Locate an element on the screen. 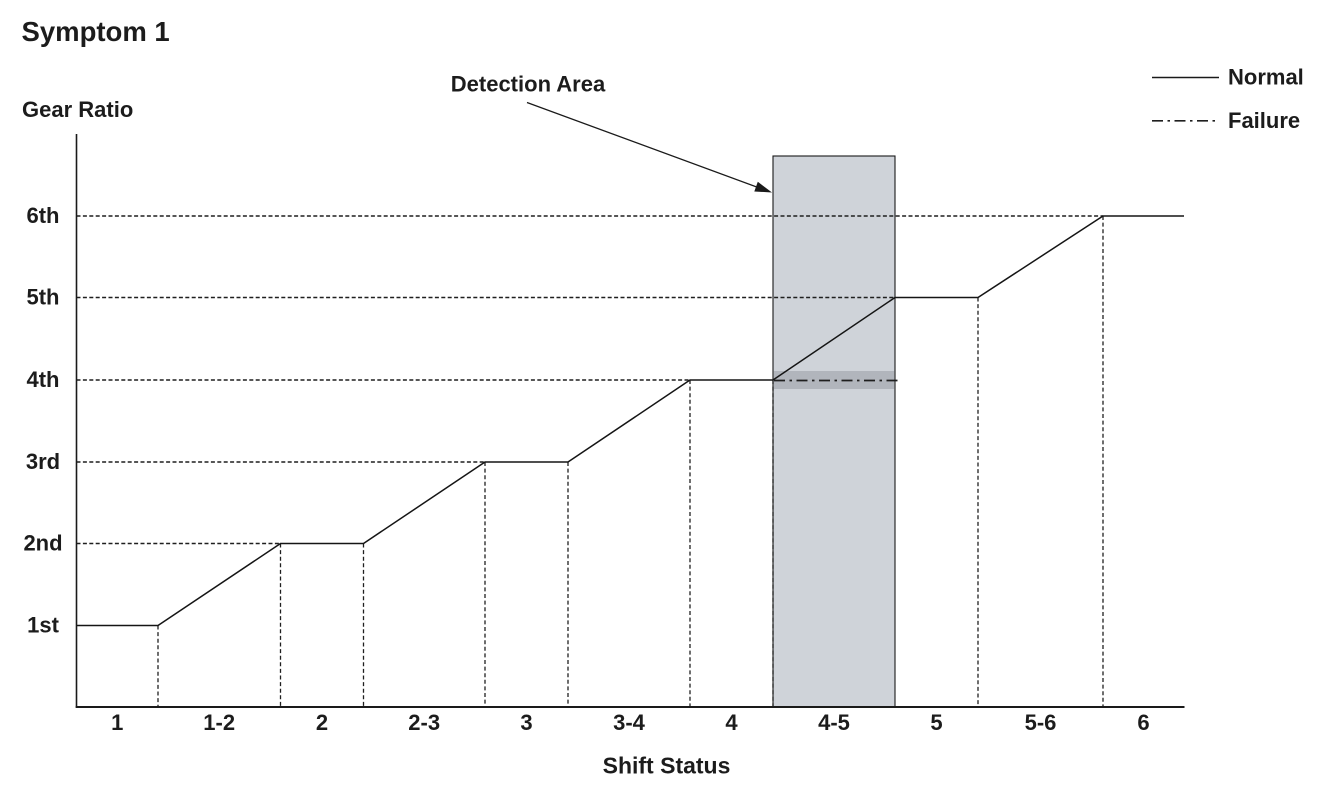 The height and width of the screenshot is (796, 1328). svg-text: 3-4 is located at coordinates (629, 722).